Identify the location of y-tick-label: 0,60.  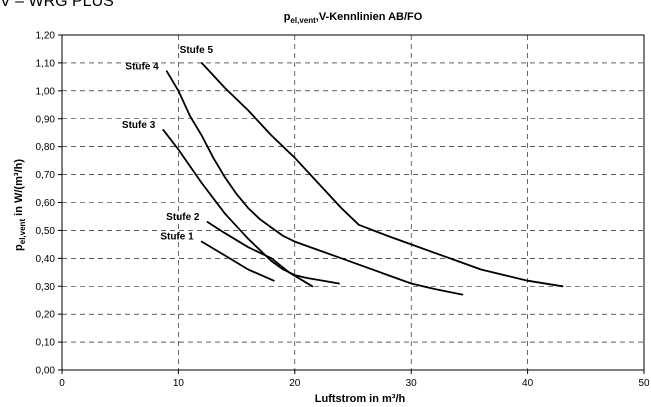
(46, 203).